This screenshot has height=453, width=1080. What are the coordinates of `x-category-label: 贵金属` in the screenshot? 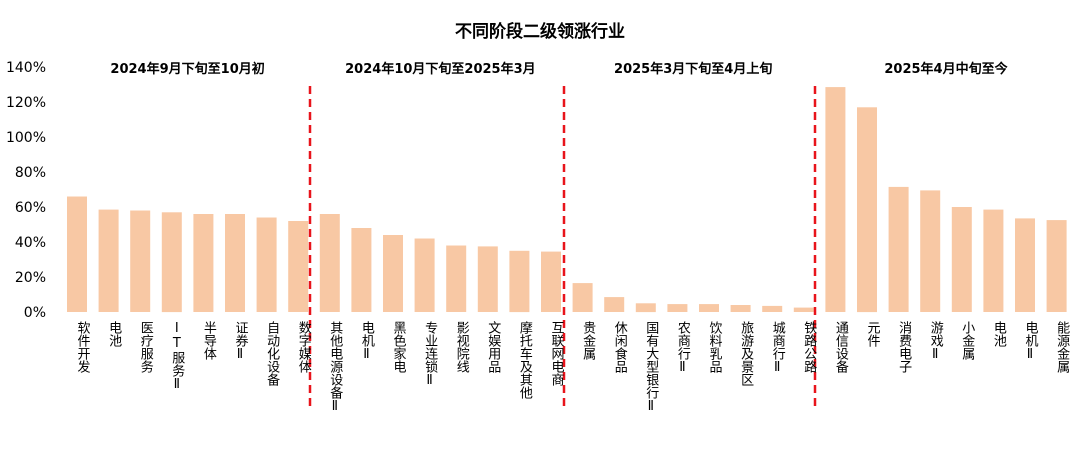 It's located at (588, 341).